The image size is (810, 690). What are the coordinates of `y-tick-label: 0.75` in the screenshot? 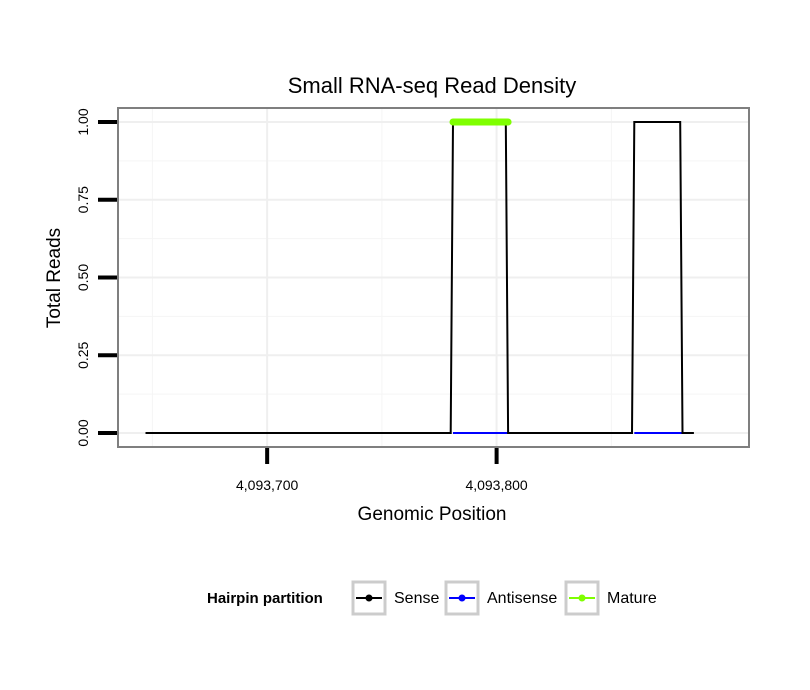 It's located at (83, 199).